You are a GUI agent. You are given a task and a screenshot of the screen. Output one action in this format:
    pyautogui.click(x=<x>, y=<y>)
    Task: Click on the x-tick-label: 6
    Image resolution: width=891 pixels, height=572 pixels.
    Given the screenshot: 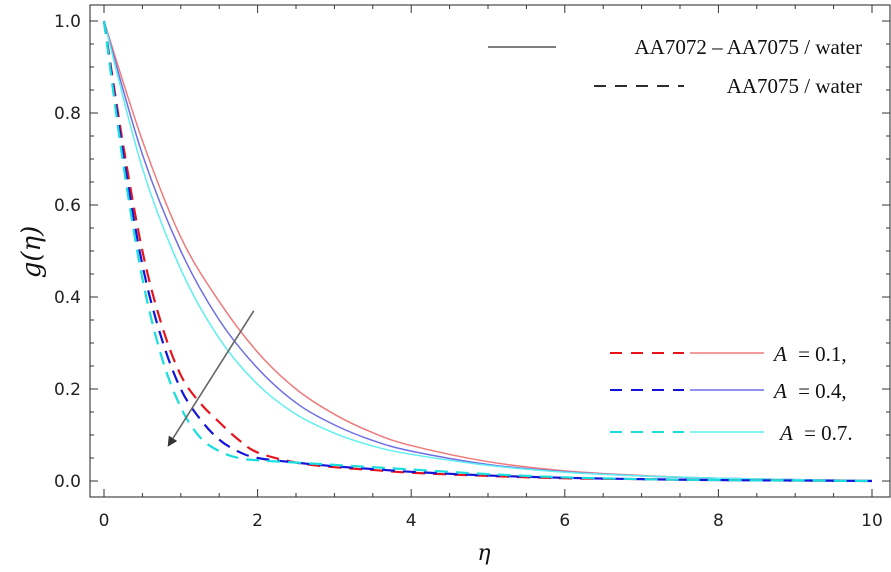 What is the action you would take?
    pyautogui.click(x=564, y=521)
    